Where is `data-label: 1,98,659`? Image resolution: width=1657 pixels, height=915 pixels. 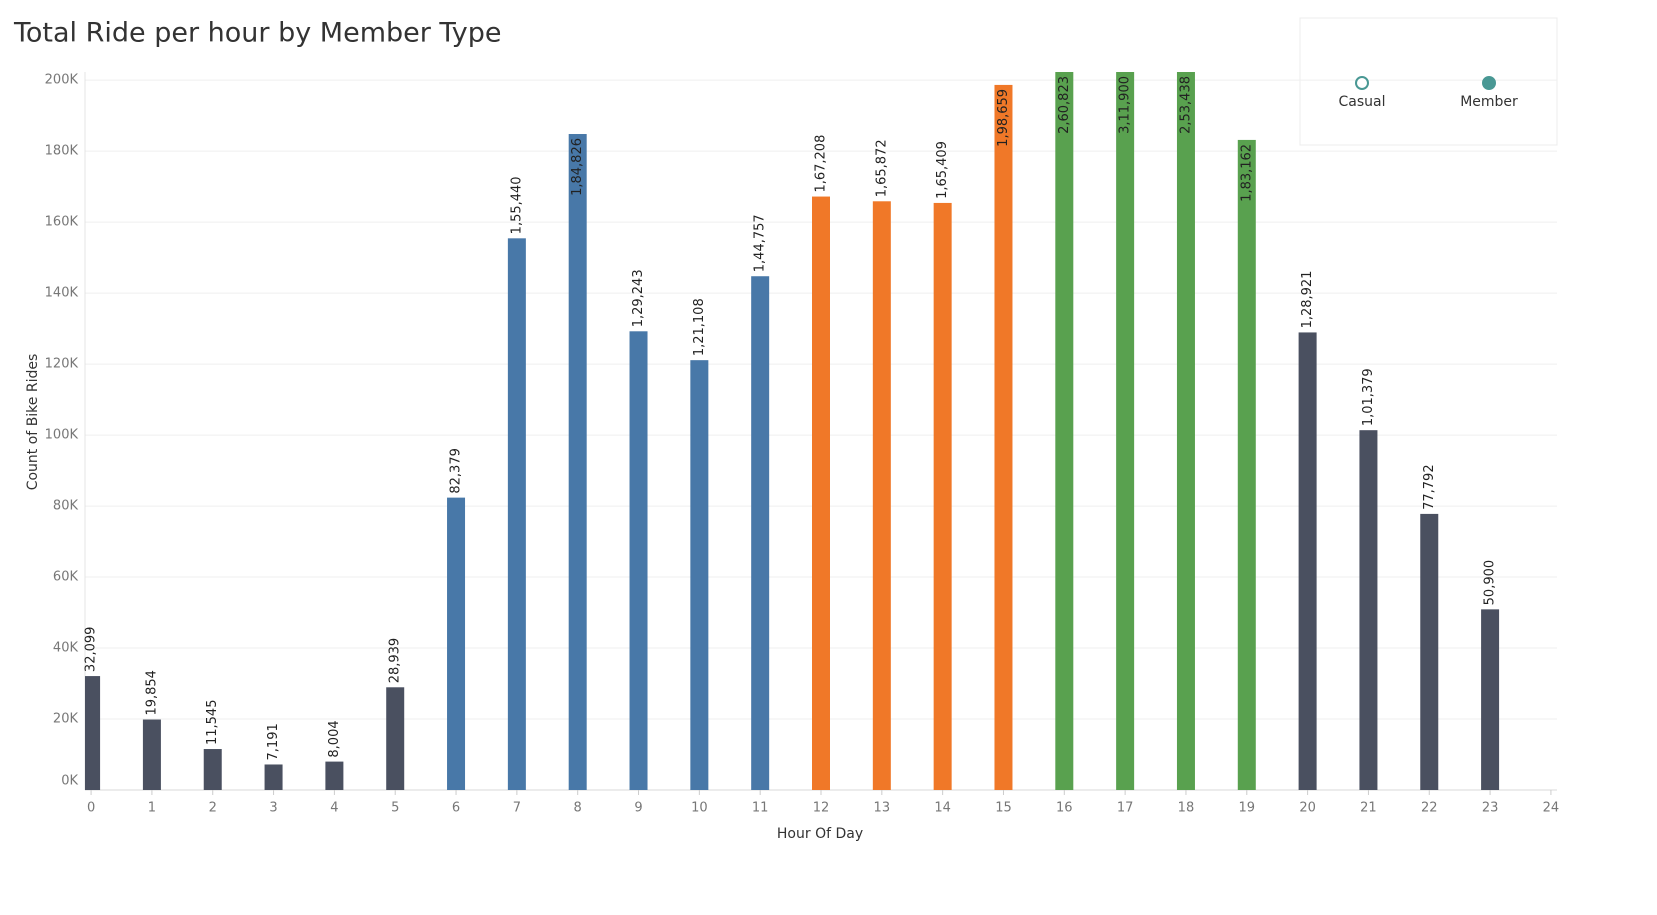
data-label: 1,98,659 is located at coordinates (1003, 118).